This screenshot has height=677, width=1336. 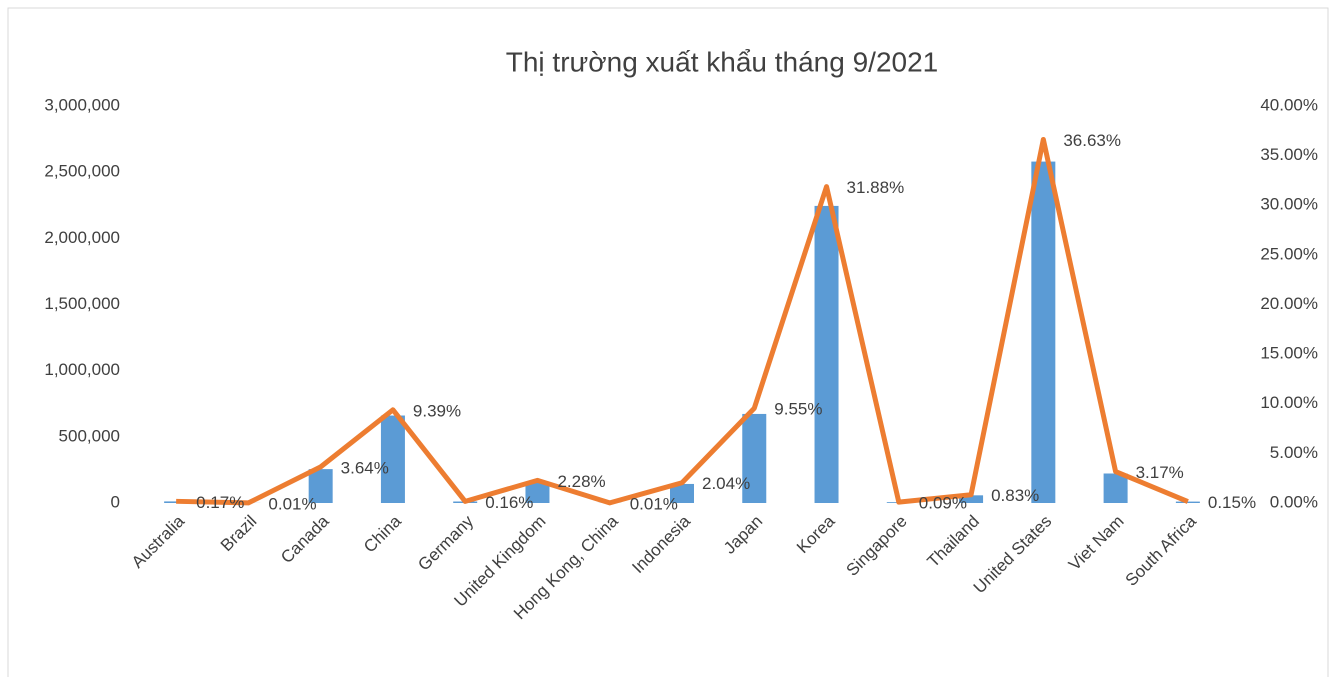 I want to click on data-label: 9.39%, so click(x=437, y=410).